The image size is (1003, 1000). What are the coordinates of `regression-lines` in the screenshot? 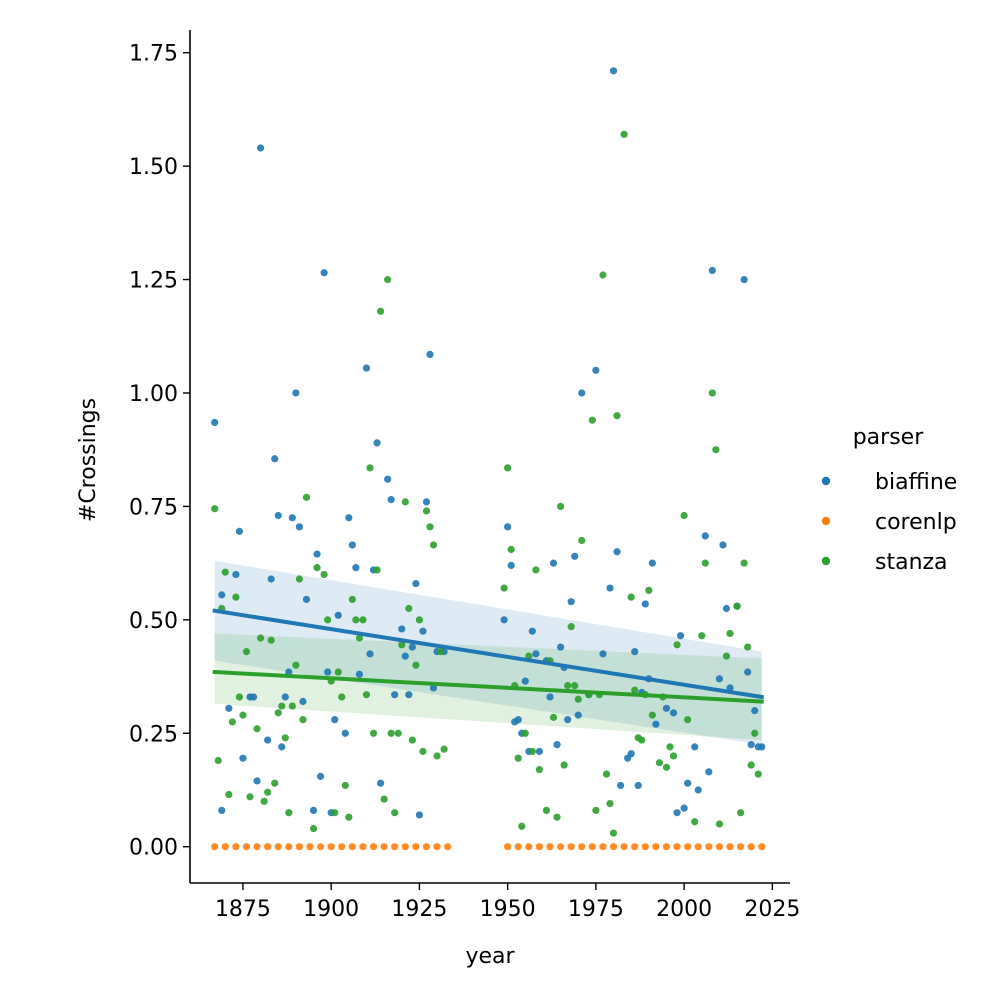 It's located at (488, 656).